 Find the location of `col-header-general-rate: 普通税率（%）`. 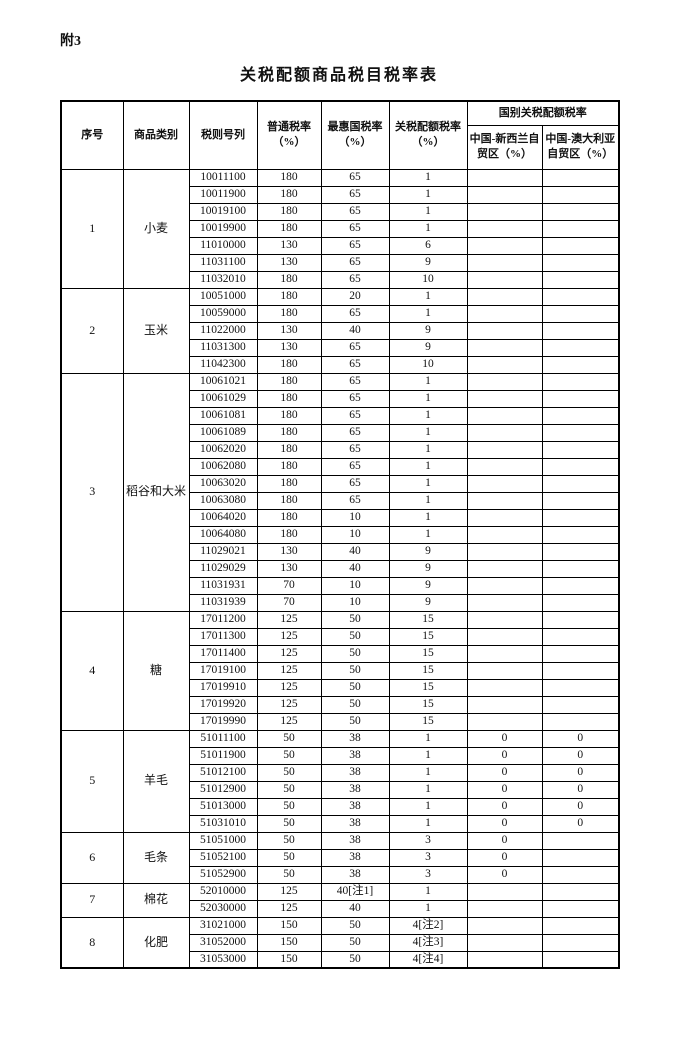

col-header-general-rate: 普通税率（%） is located at coordinates (289, 135).